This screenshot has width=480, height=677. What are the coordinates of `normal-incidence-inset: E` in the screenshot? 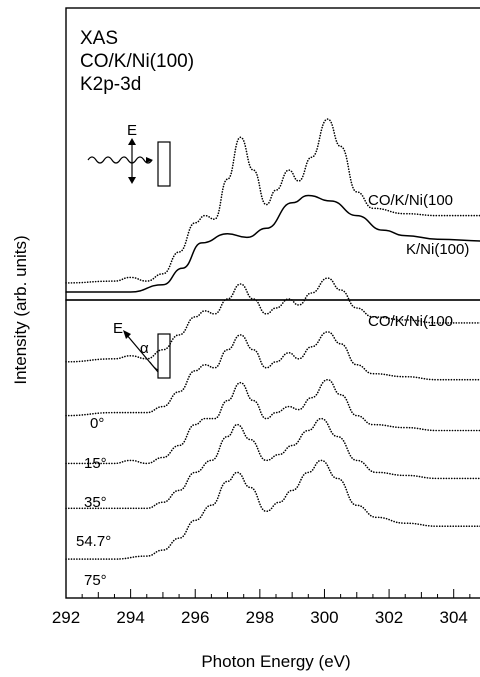 It's located at (129, 154).